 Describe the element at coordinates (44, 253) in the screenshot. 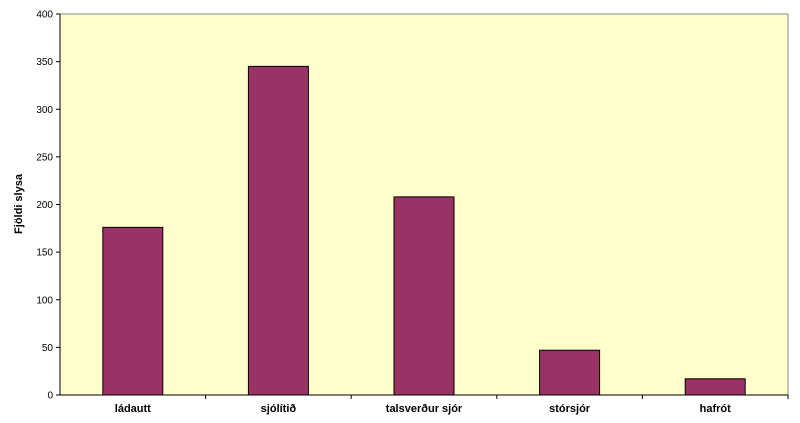

I see `y-tick-label: 150` at that location.